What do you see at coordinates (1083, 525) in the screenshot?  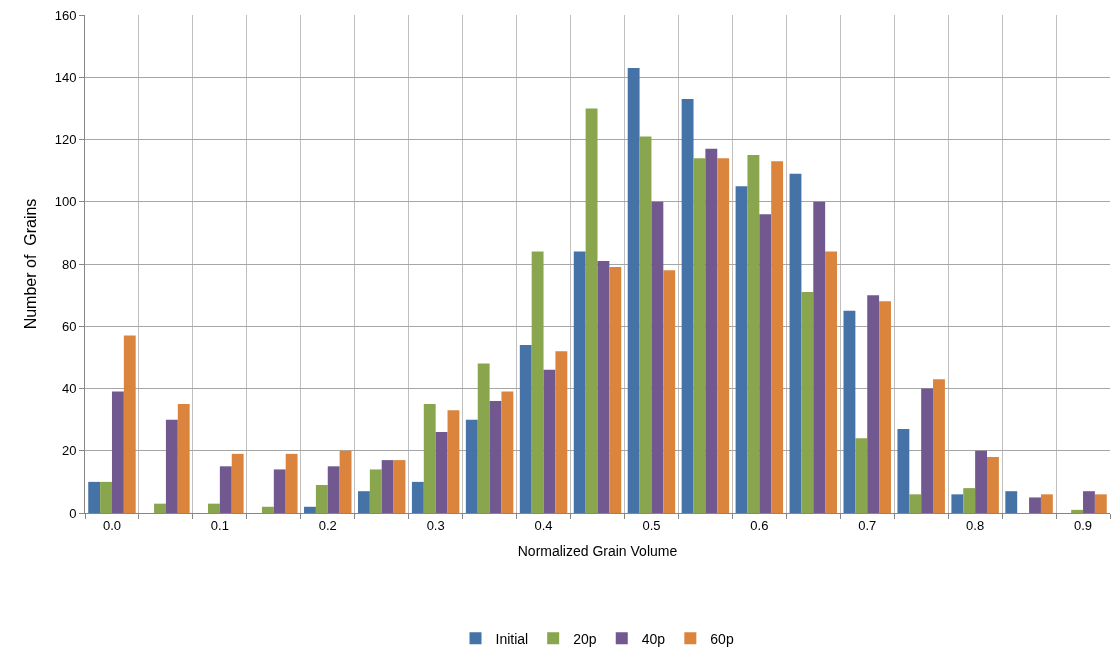 I see `x-tick-label: 0.9` at bounding box center [1083, 525].